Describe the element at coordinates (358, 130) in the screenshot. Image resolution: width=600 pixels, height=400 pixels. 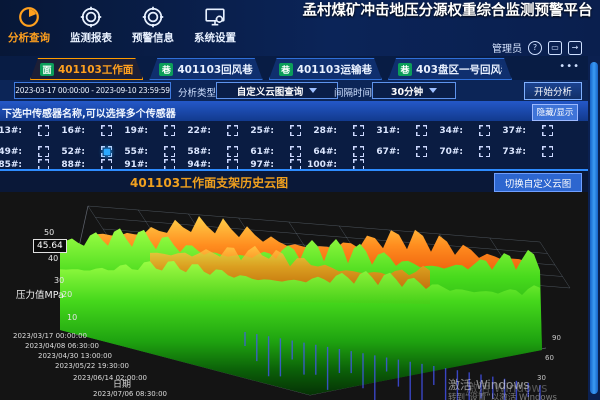
I see `sensor-checkbox-28#` at that location.